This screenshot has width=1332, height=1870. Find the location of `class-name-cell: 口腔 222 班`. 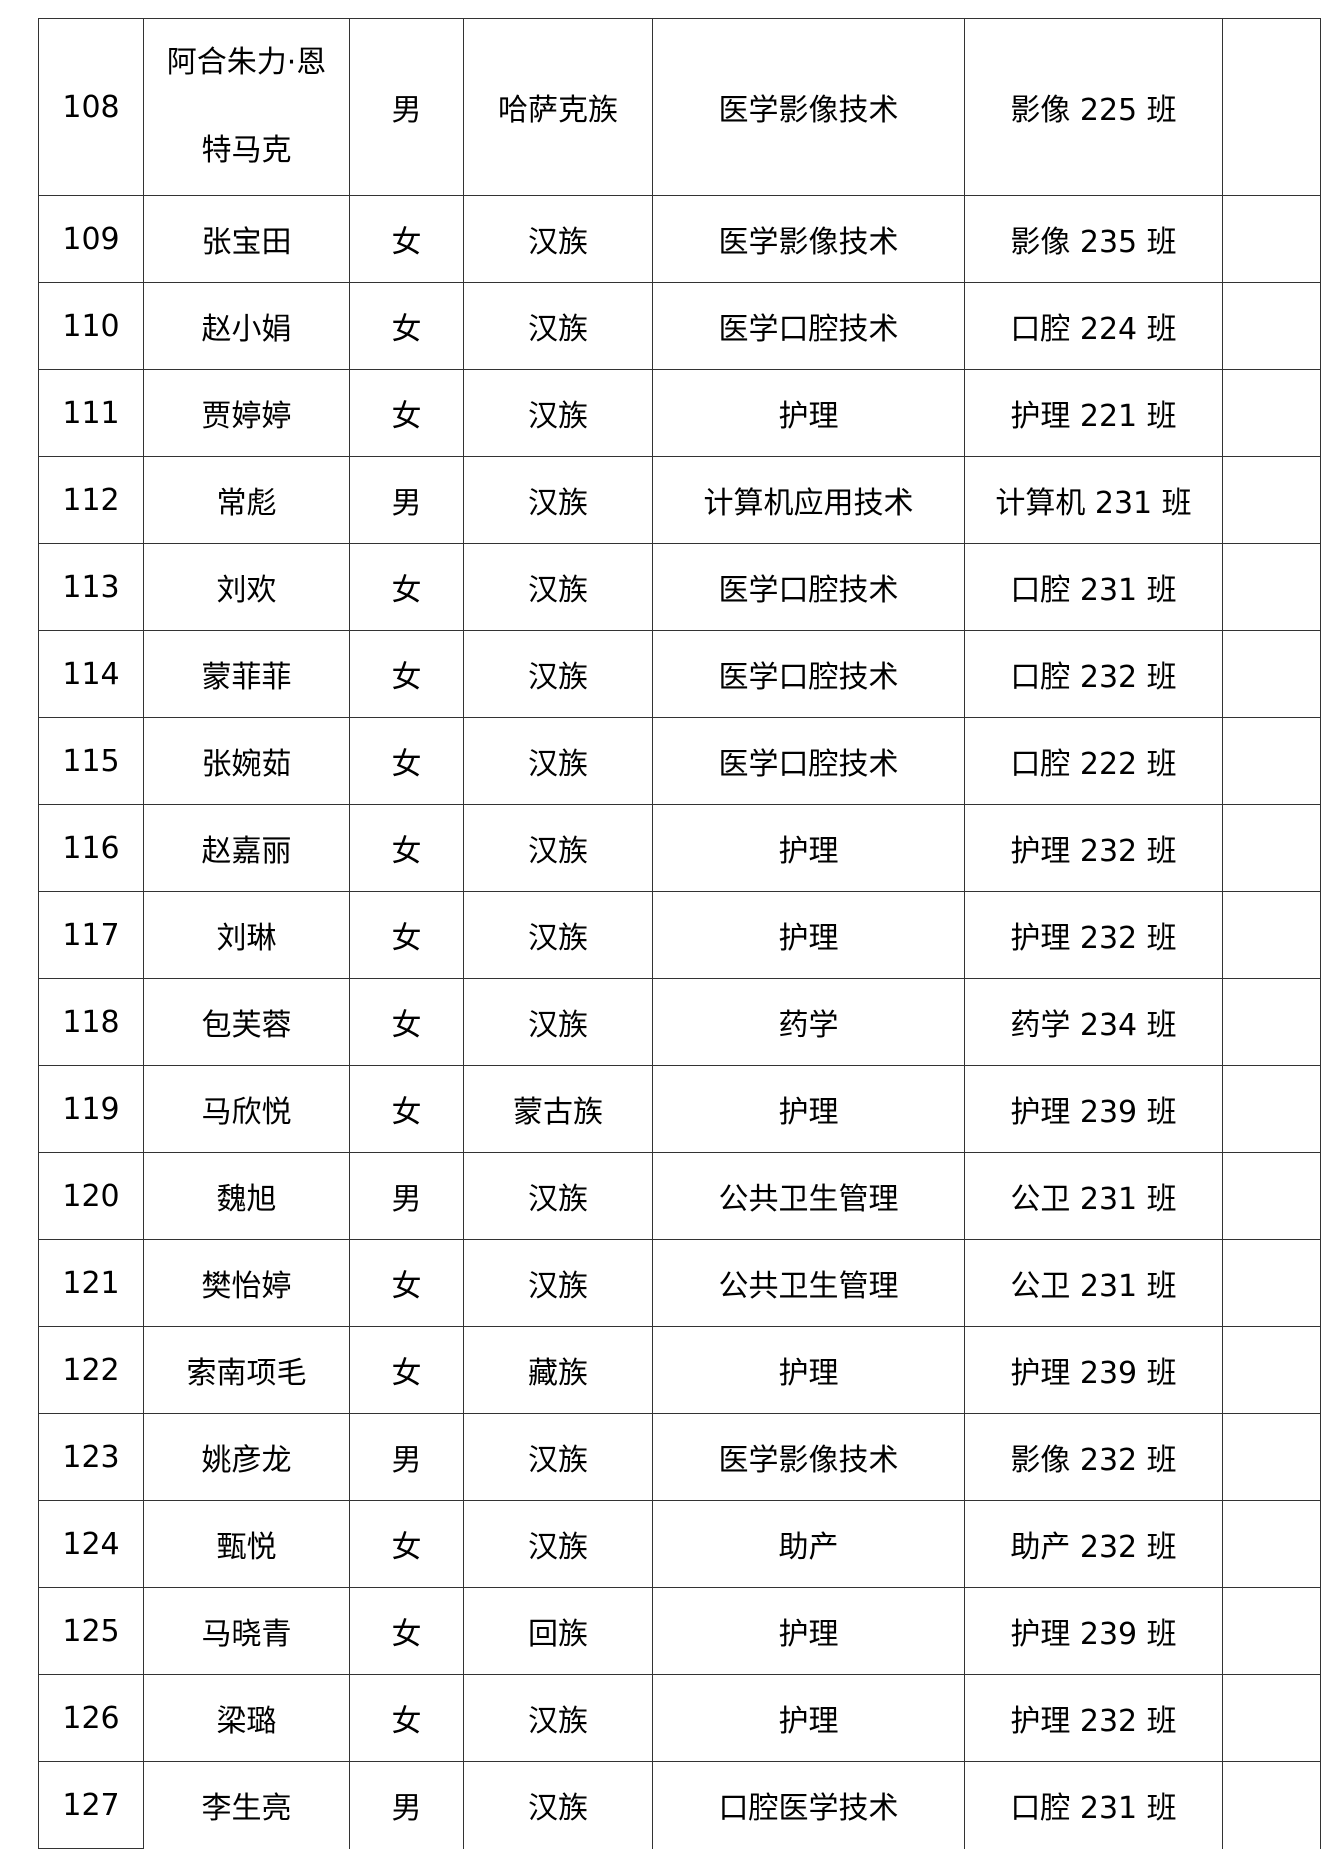

class-name-cell: 口腔 222 班 is located at coordinates (1093, 761).